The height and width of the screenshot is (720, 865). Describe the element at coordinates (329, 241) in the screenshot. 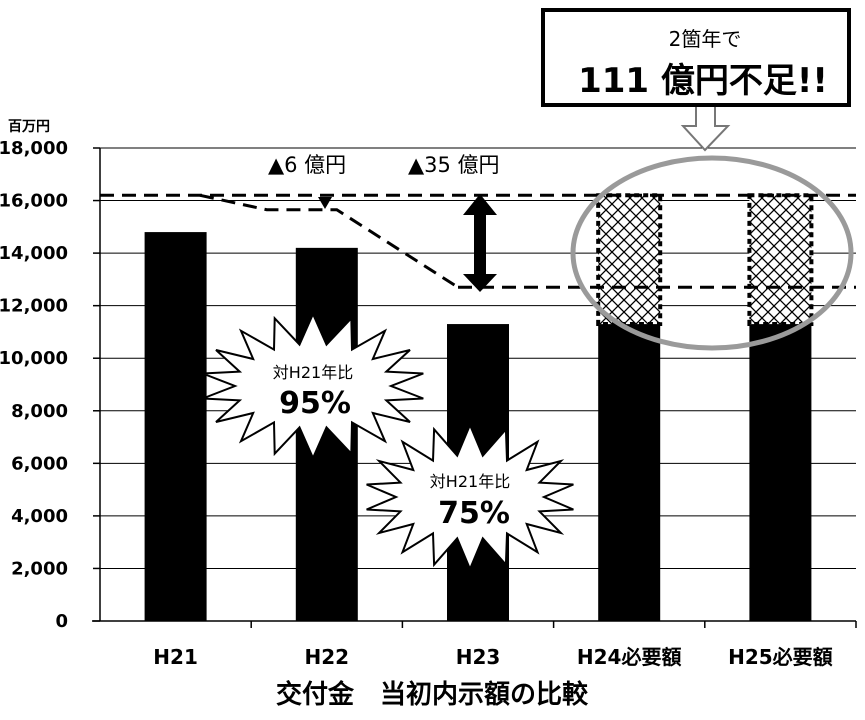

I see `decline-connector` at that location.